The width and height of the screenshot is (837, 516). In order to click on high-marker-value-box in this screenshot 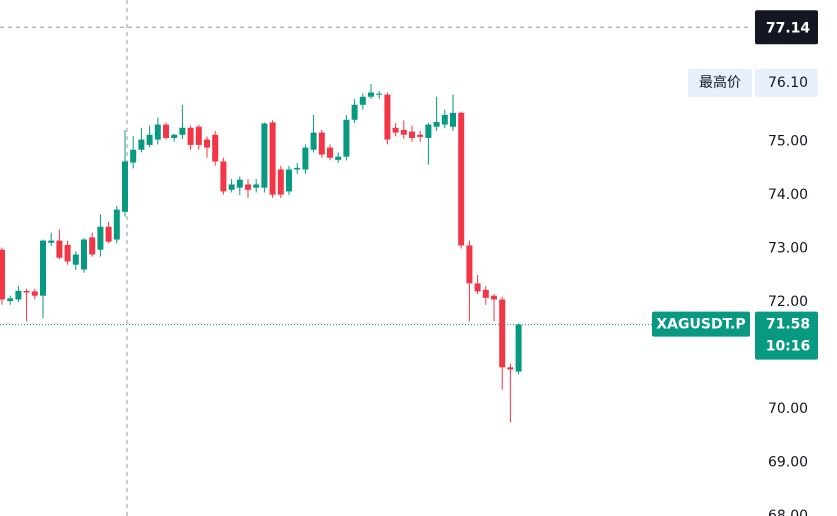, I will do `click(786, 82)`.